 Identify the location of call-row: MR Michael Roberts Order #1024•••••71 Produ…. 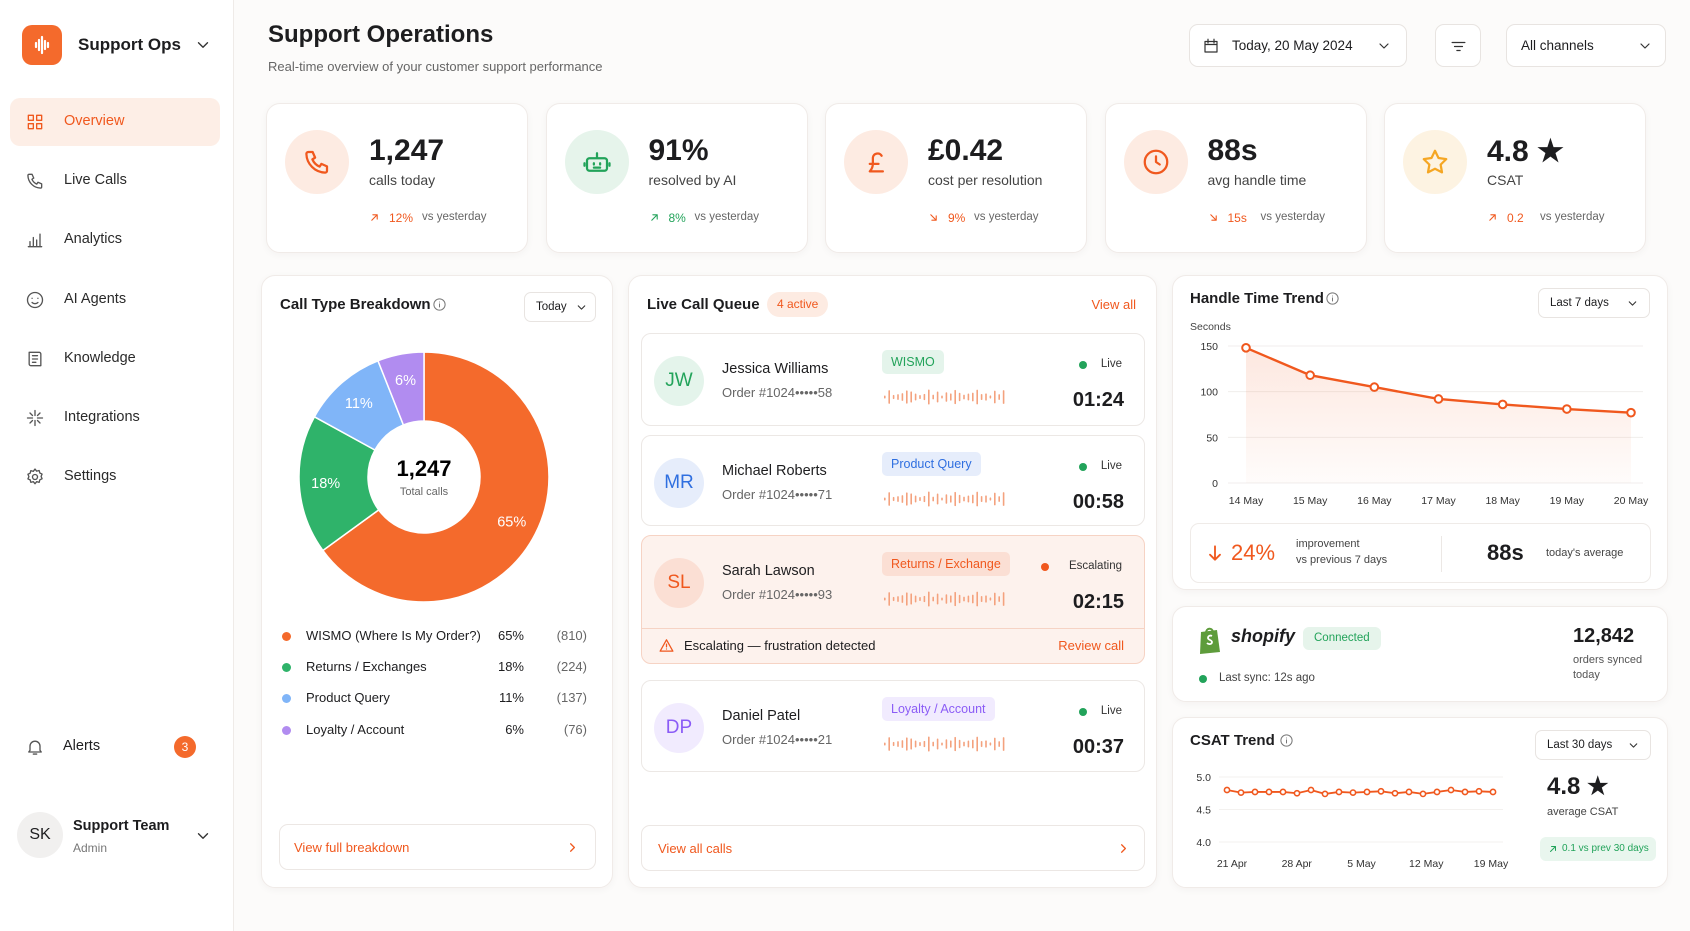
(893, 480).